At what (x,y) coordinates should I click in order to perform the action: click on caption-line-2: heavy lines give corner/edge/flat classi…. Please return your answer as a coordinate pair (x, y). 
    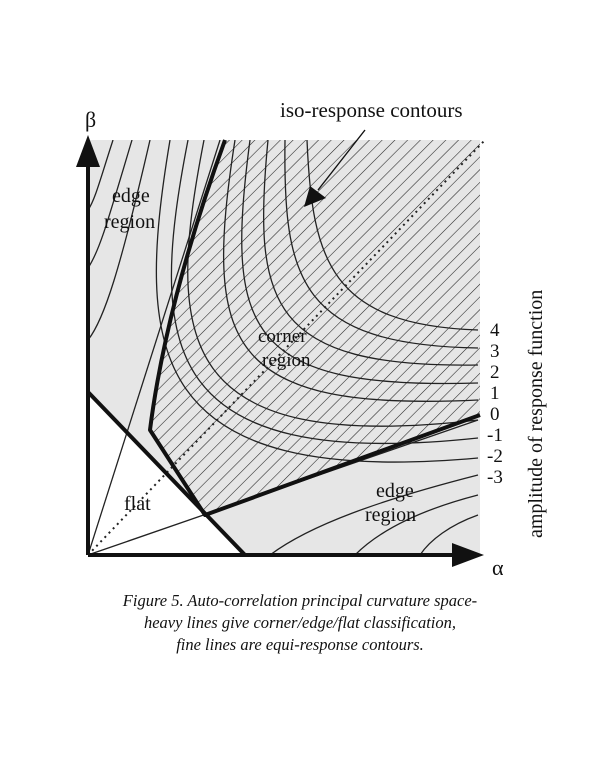
    Looking at the image, I should click on (300, 622).